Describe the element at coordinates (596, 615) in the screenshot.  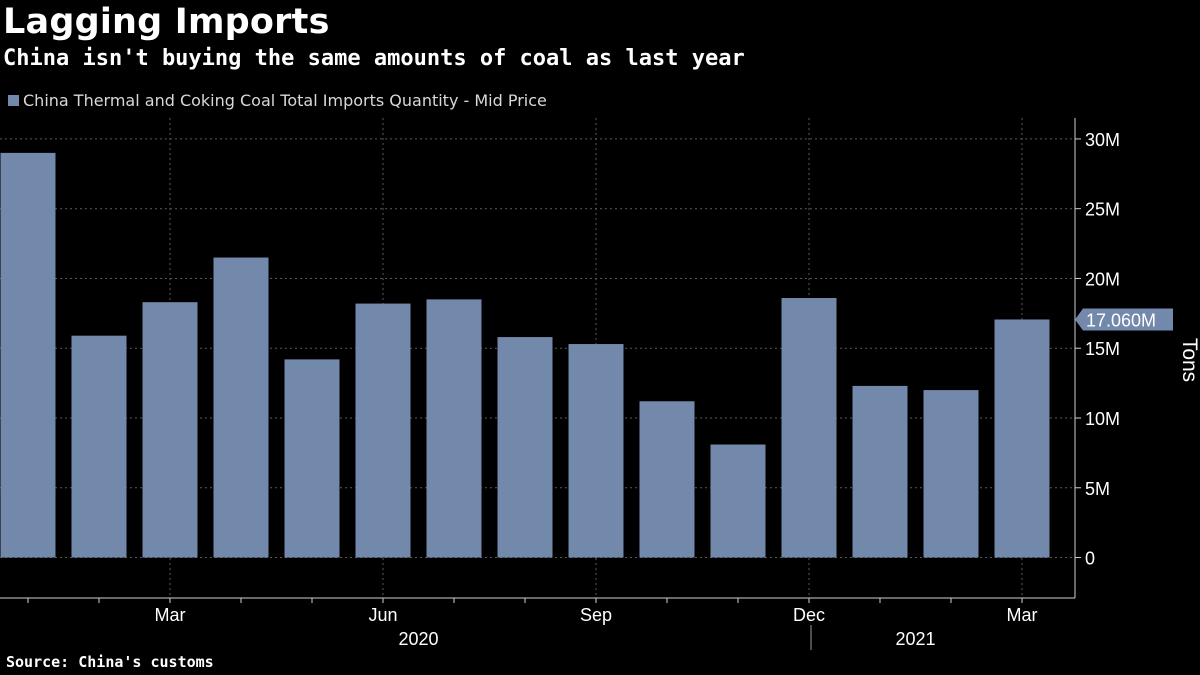
I see `x-tick-label: Sep` at that location.